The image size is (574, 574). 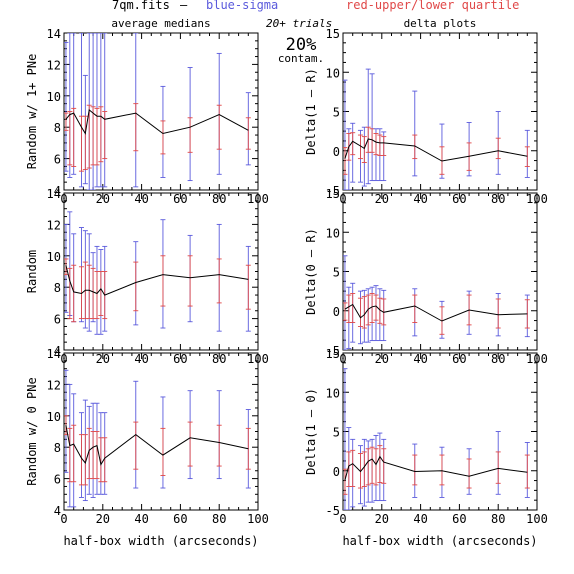 What do you see at coordinates (301, 58) in the screenshot?
I see `contamination-label: contam.` at bounding box center [301, 58].